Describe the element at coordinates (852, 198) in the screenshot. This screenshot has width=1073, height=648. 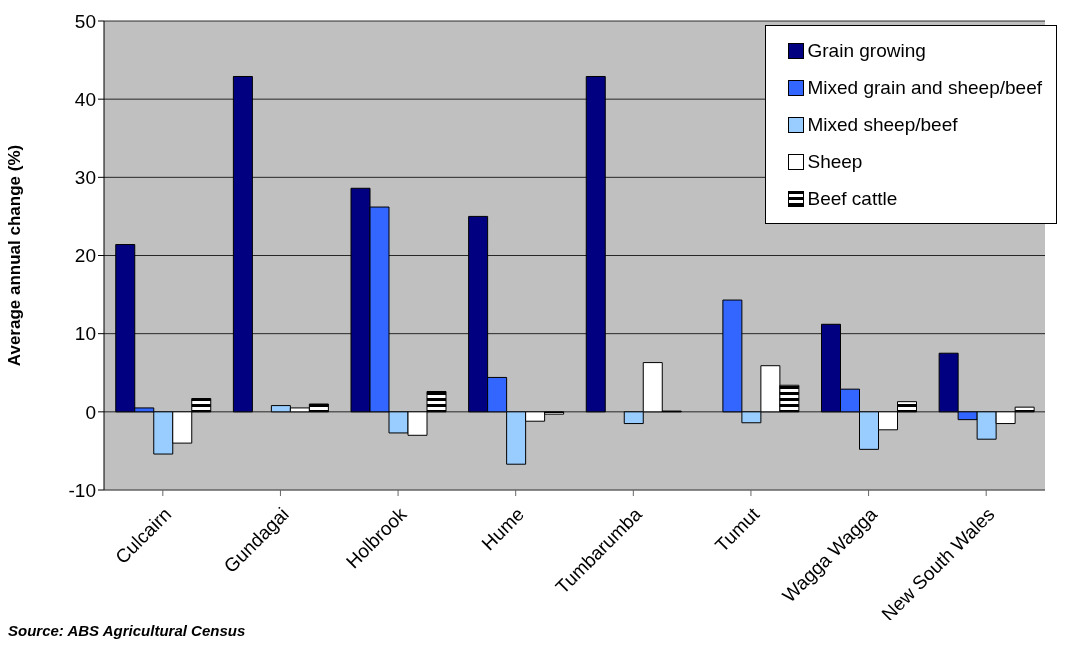
I see `legend-label: Beef cattle` at that location.